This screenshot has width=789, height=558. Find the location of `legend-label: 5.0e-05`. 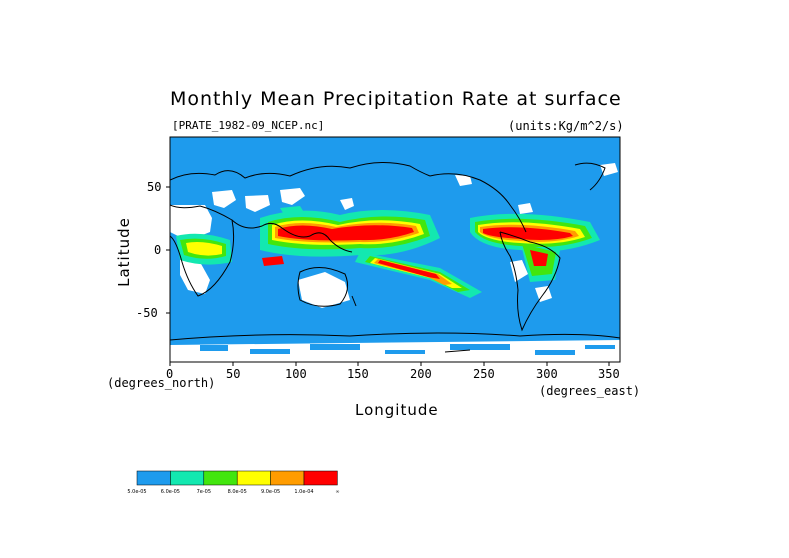

legend-label: 5.0e-05 is located at coordinates (136, 492).